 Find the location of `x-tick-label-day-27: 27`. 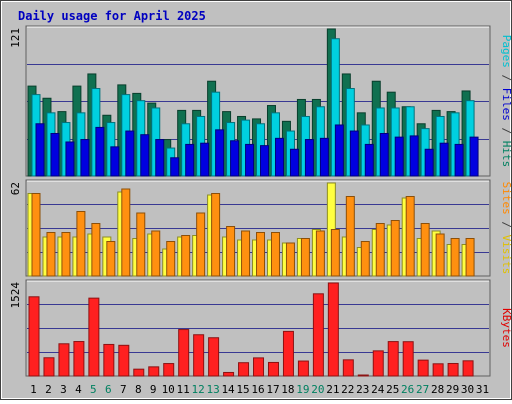

x-tick-label-day-27: 27 is located at coordinates (422, 389).